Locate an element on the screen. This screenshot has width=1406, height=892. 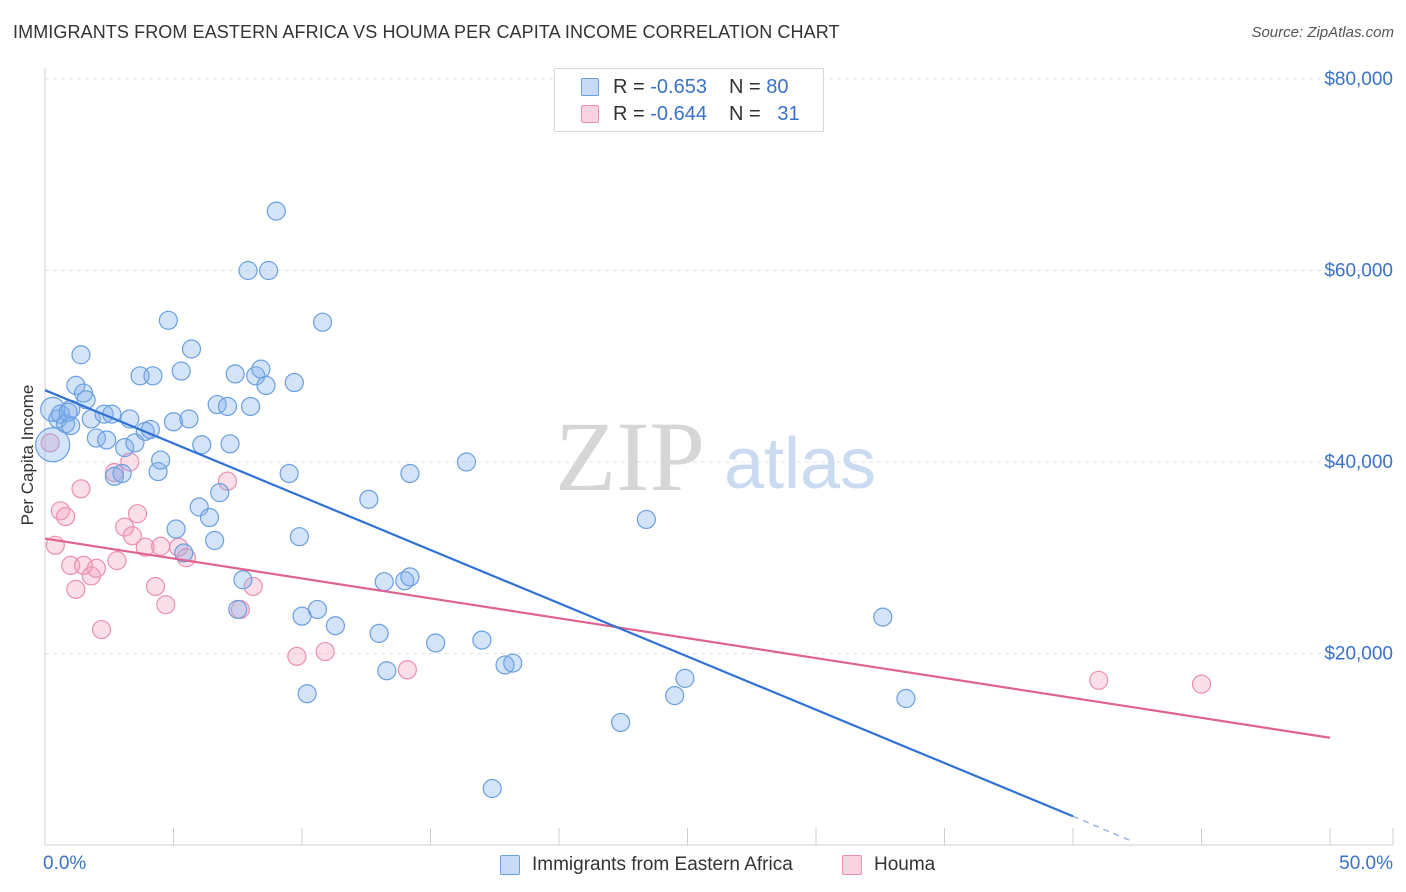
n-value: 80 is located at coordinates (777, 86).